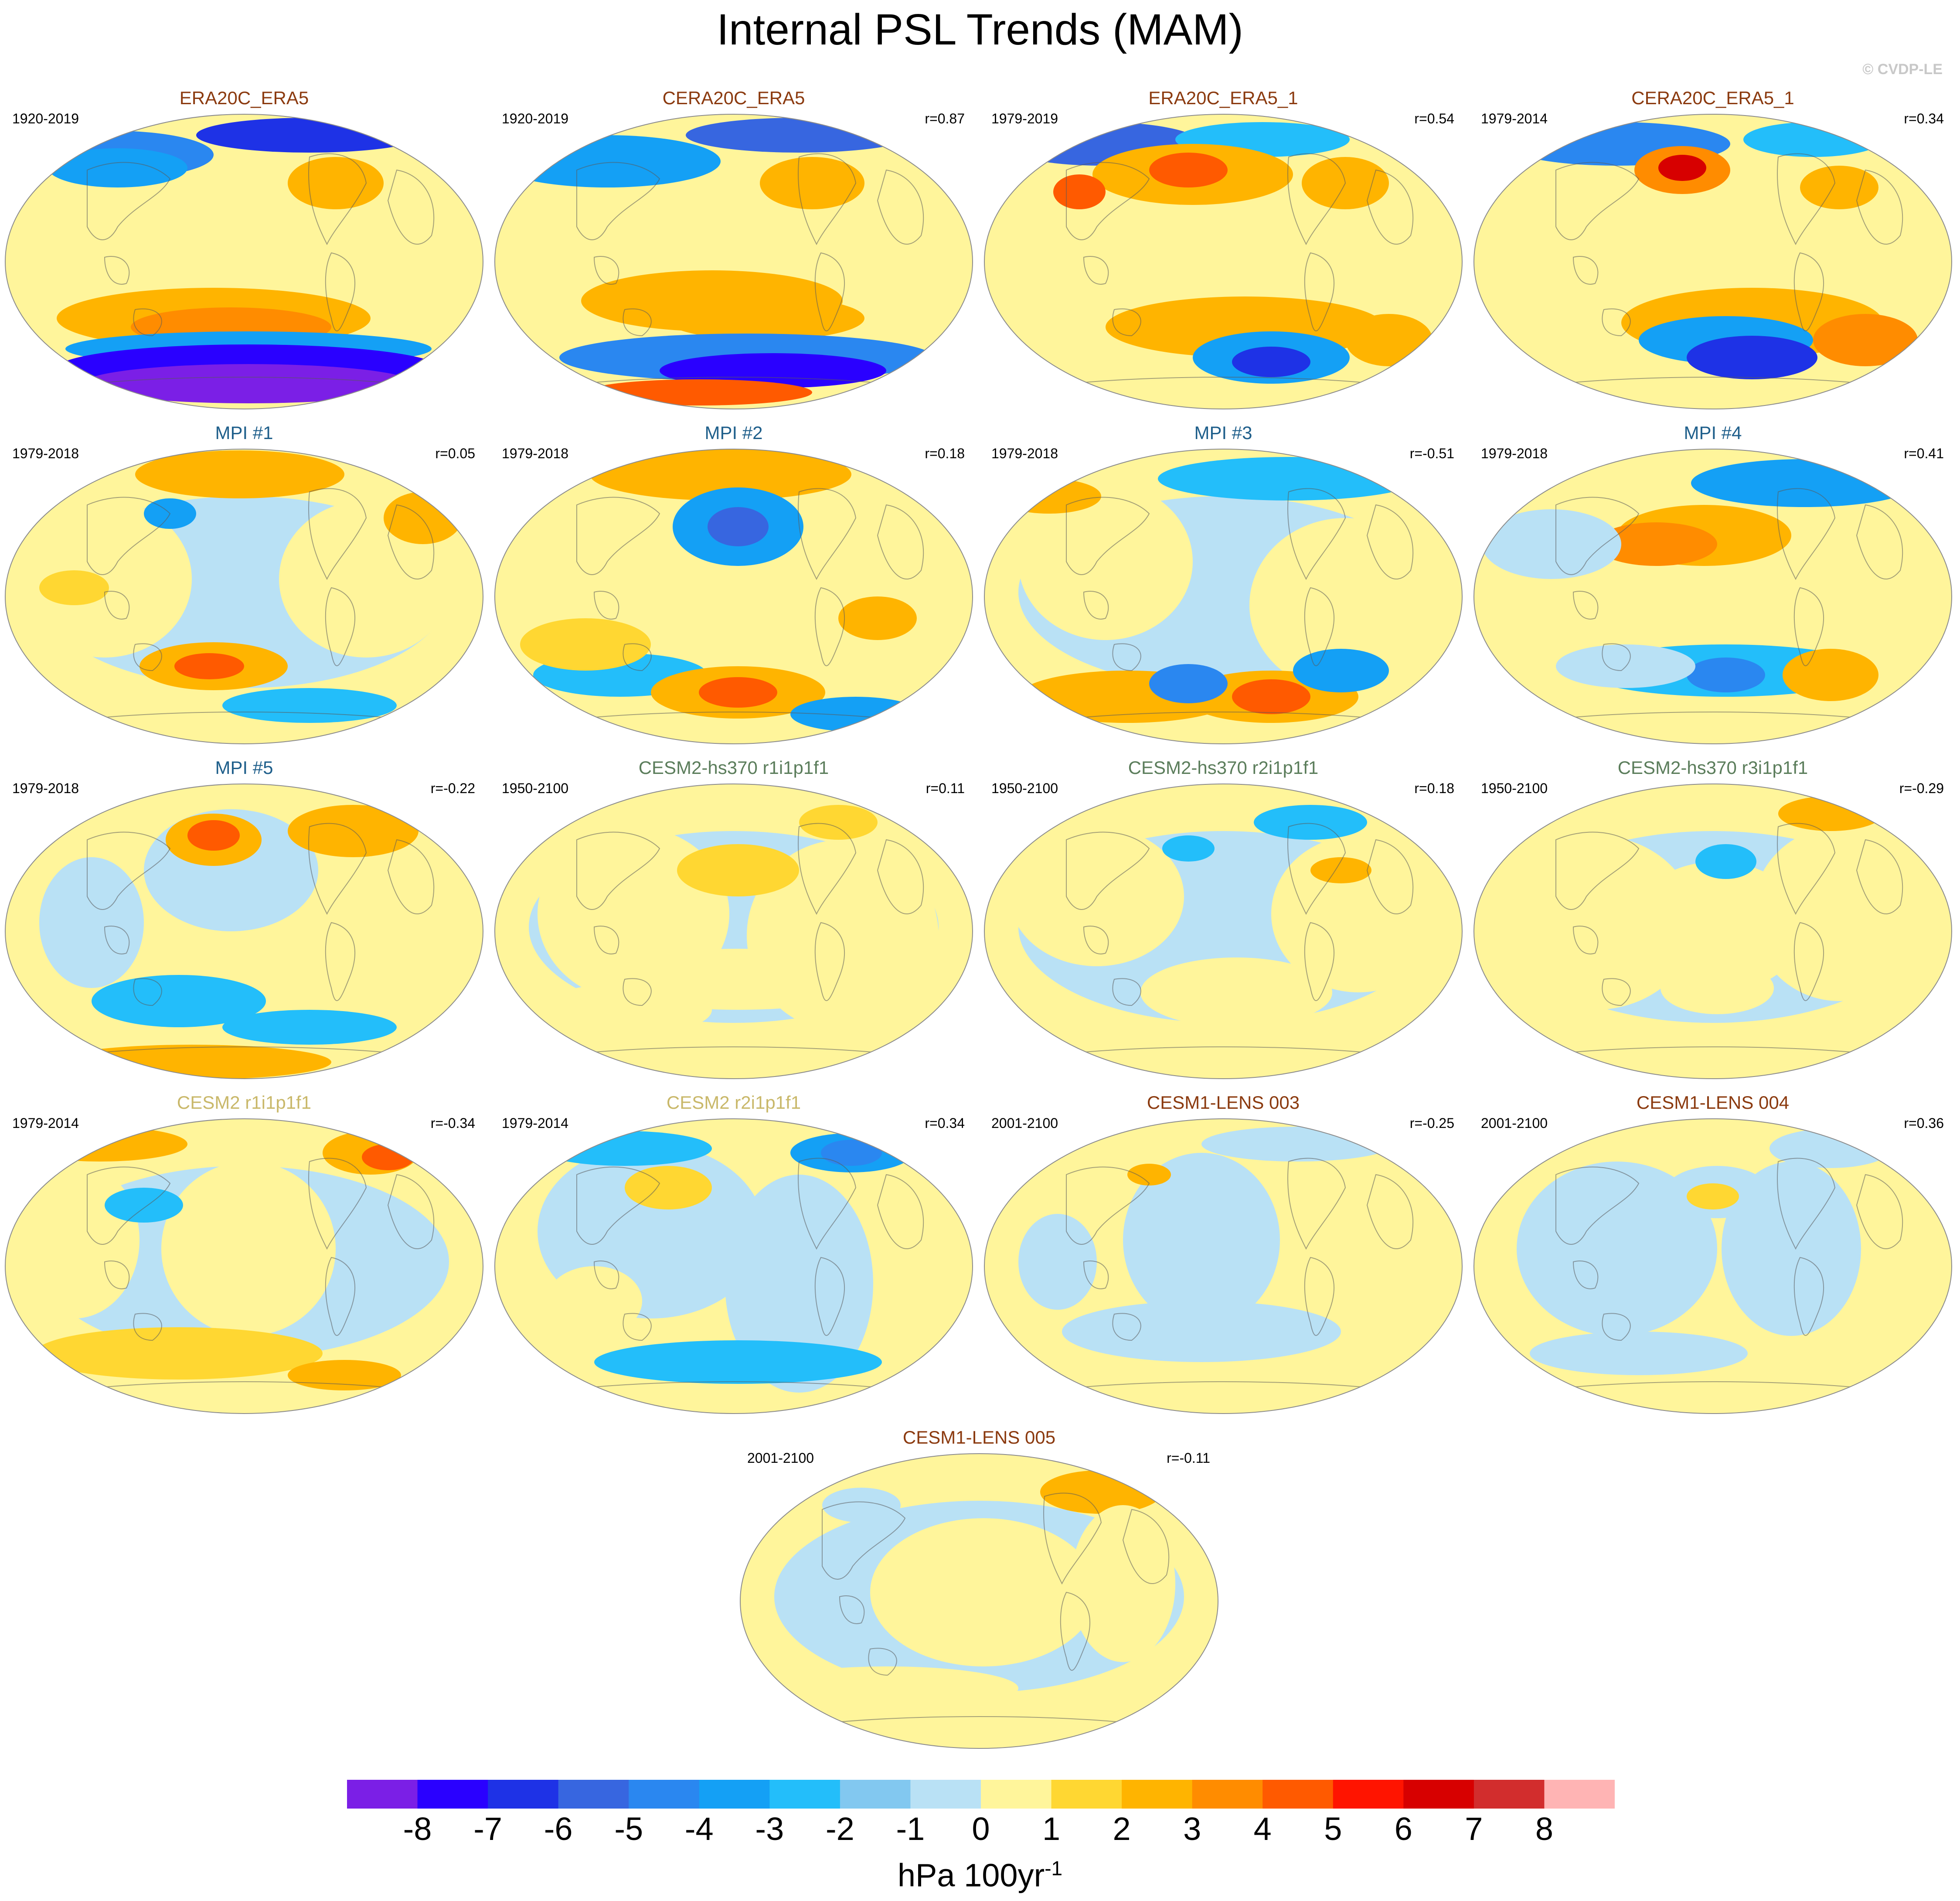 The image size is (1960, 1901). Describe the element at coordinates (1223, 767) in the screenshot. I see `panel-title: CESM2-hs370 r2i1p1f1` at that location.